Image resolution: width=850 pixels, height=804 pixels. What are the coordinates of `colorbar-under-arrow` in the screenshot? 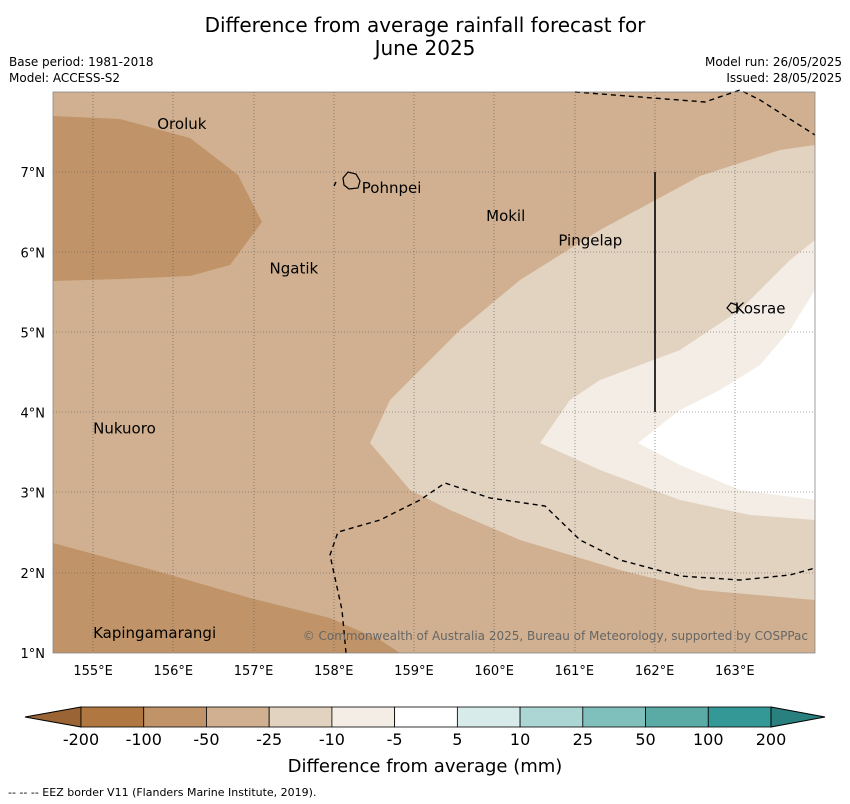 It's located at (53, 717).